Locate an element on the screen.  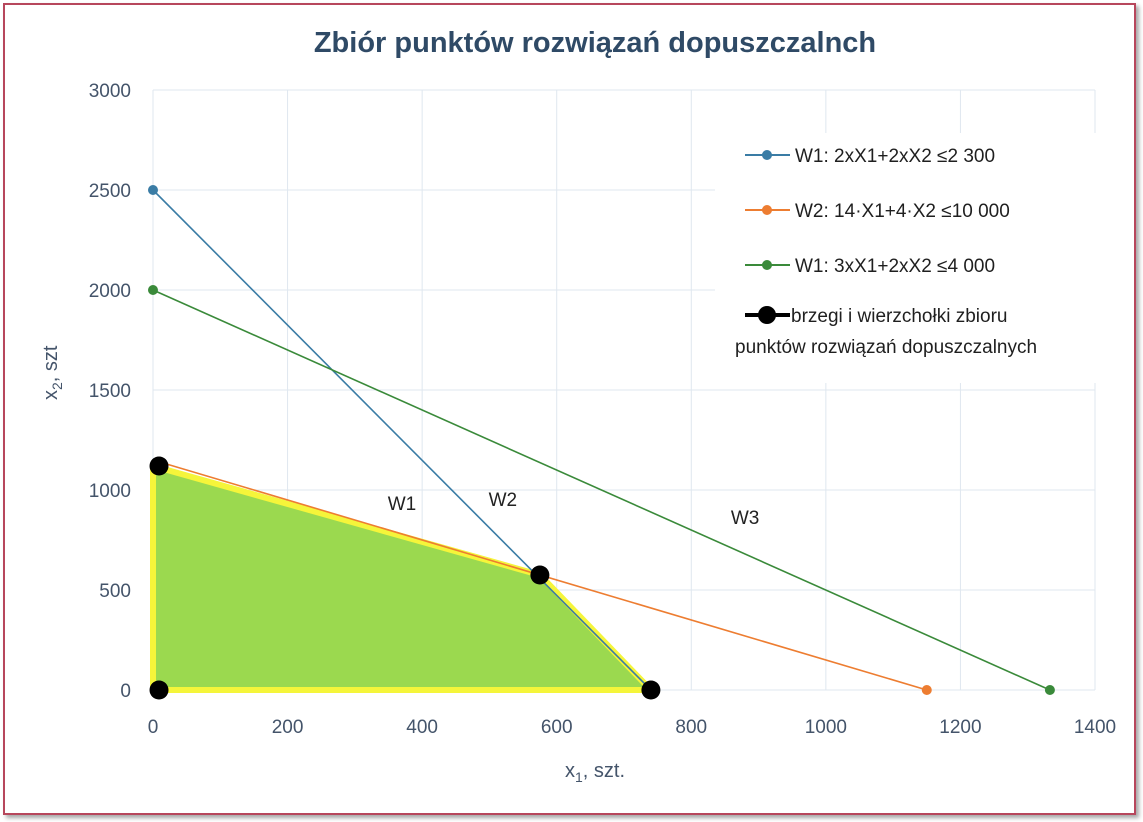
y-axis-label: x2, szt is located at coordinates (52, 372).